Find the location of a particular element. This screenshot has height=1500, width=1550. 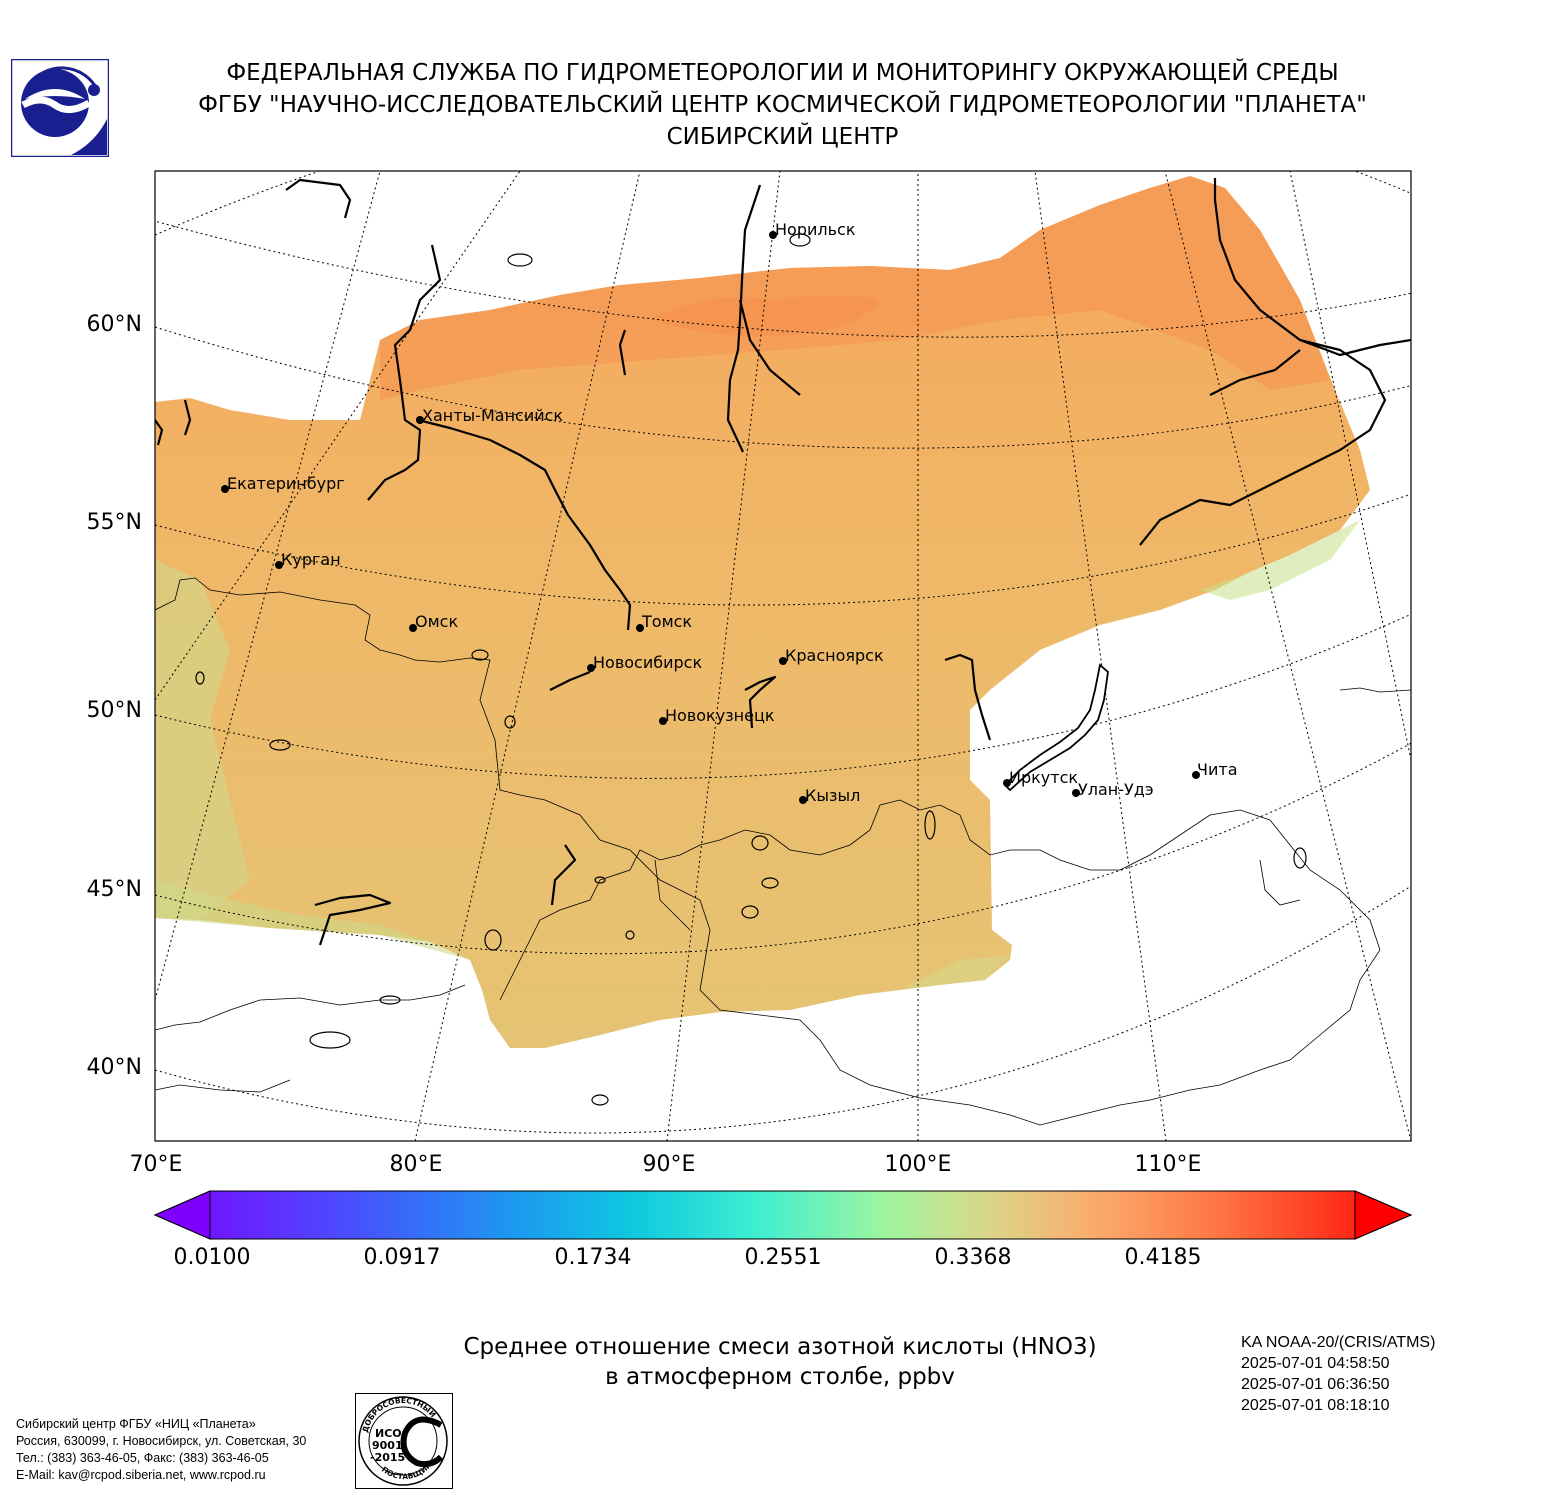

city-label-nkz: Новокузнецк is located at coordinates (720, 715).